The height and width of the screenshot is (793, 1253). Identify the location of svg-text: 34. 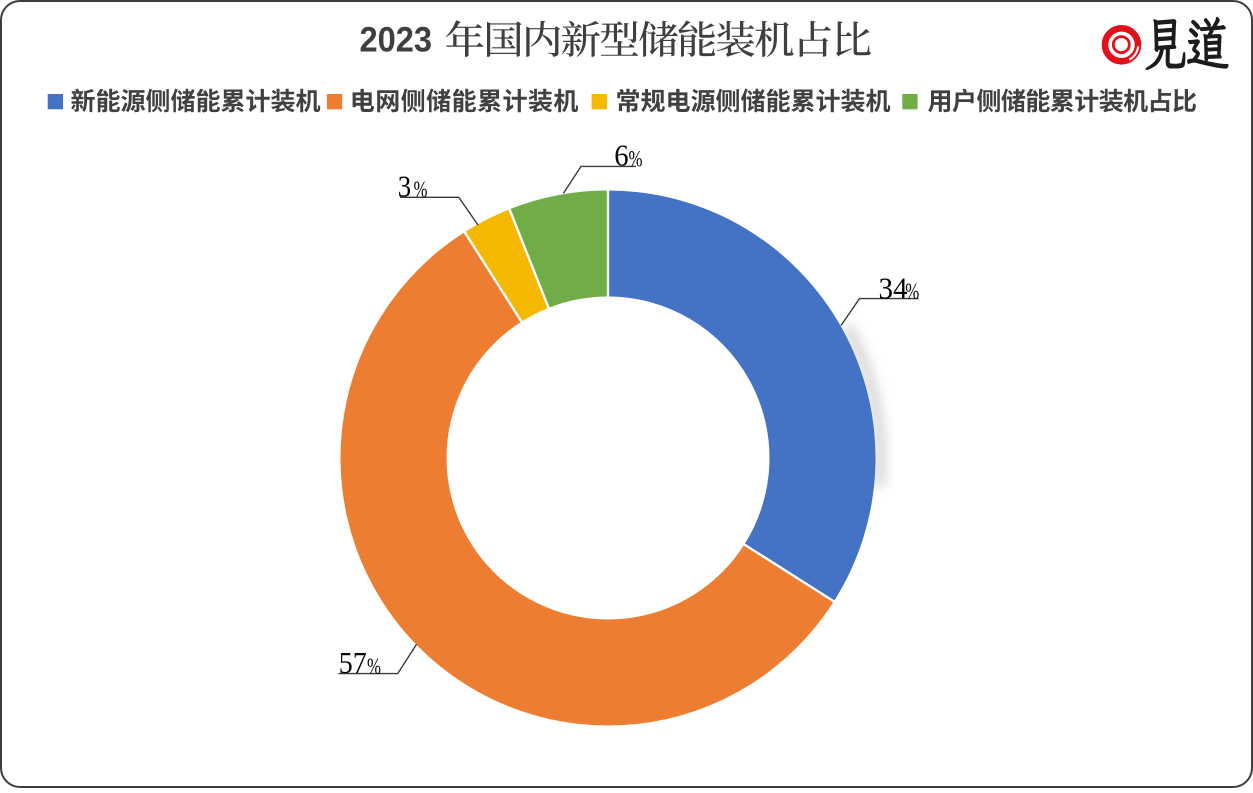
(893, 287).